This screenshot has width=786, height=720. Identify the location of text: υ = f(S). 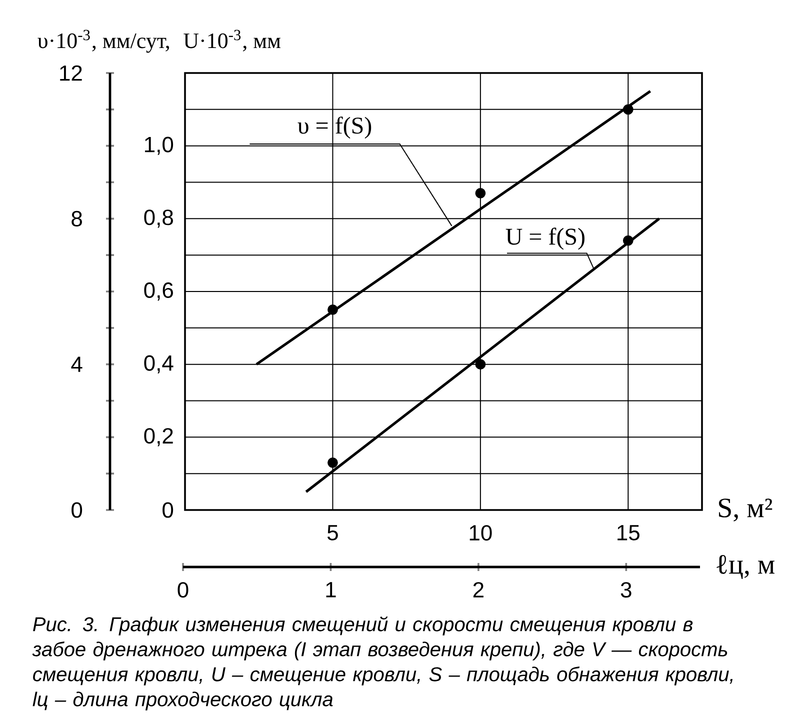
(335, 127).